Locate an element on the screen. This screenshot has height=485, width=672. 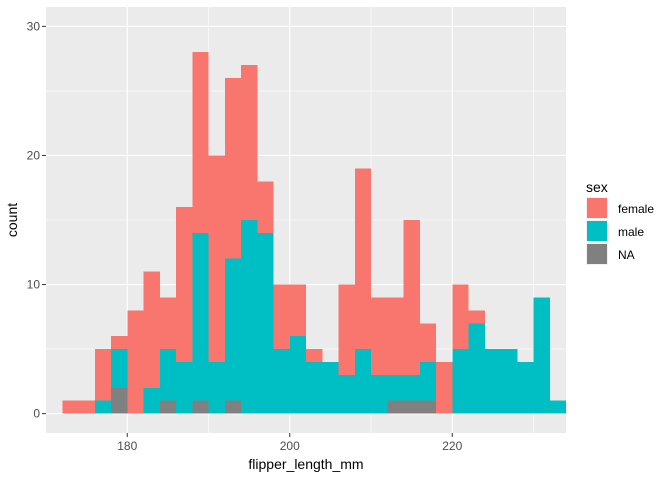
legend-title: sex is located at coordinates (597, 187).